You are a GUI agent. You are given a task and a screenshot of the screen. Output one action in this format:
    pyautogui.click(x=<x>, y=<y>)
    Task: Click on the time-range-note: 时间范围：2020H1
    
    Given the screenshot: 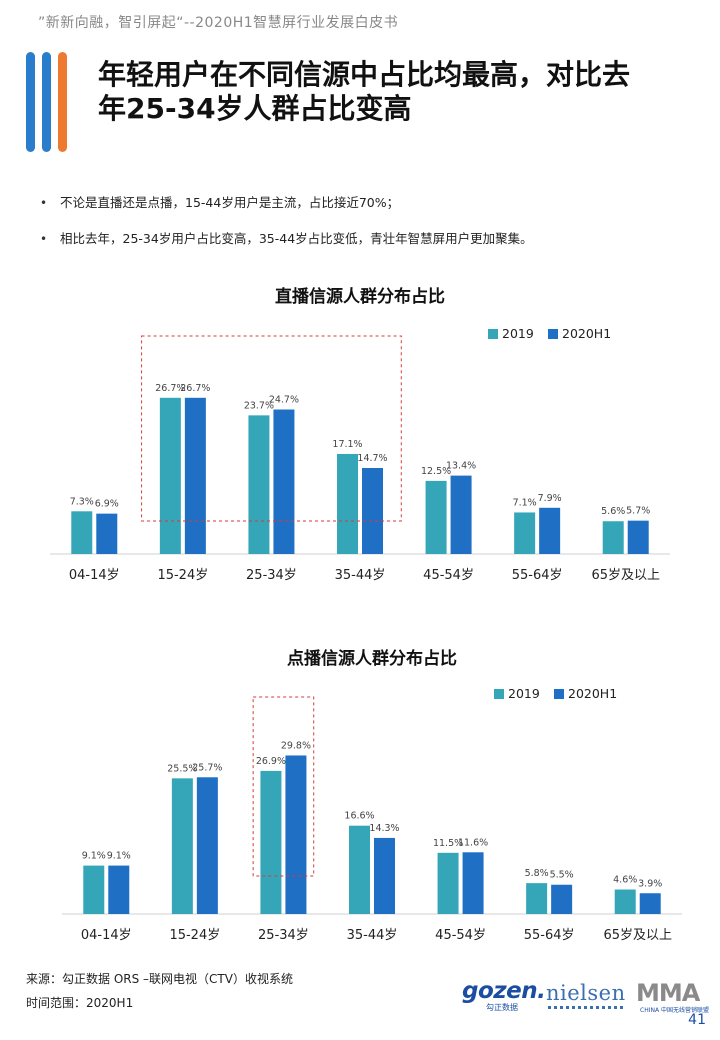 What is the action you would take?
    pyautogui.click(x=80, y=1003)
    